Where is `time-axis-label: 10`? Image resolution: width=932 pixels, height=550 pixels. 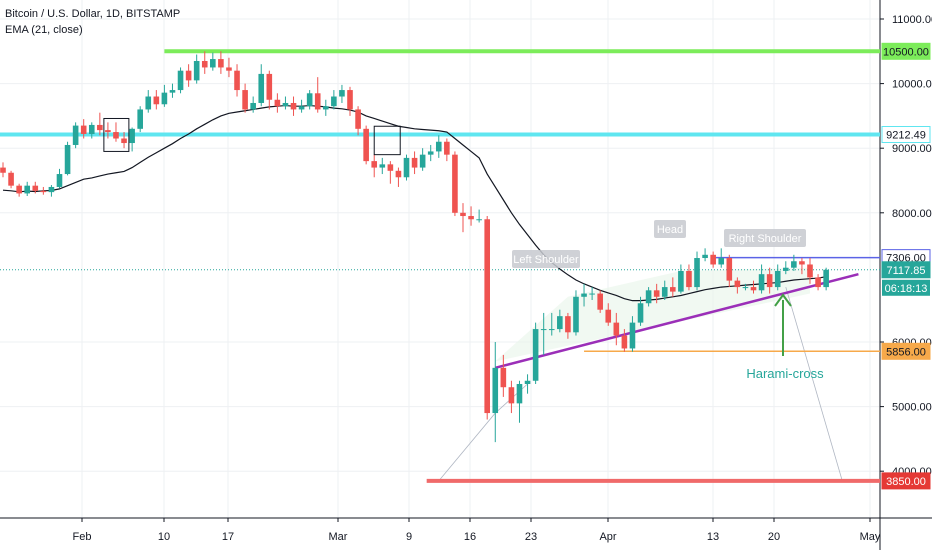 time-axis-label: 10 is located at coordinates (164, 537).